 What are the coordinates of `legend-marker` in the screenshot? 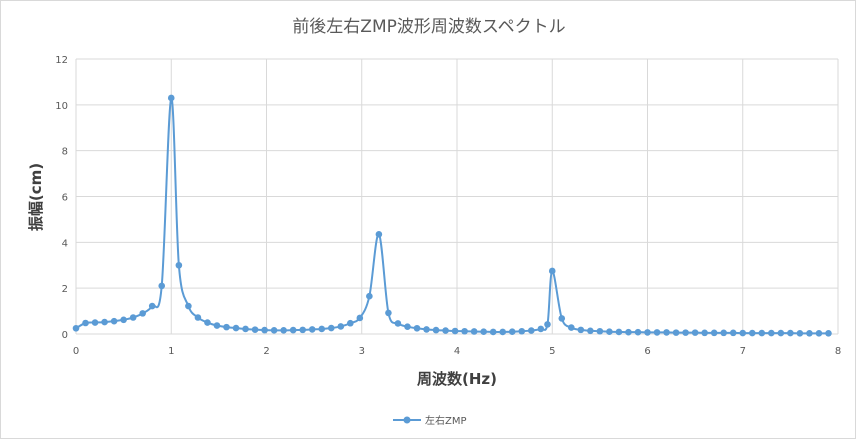 It's located at (407, 420).